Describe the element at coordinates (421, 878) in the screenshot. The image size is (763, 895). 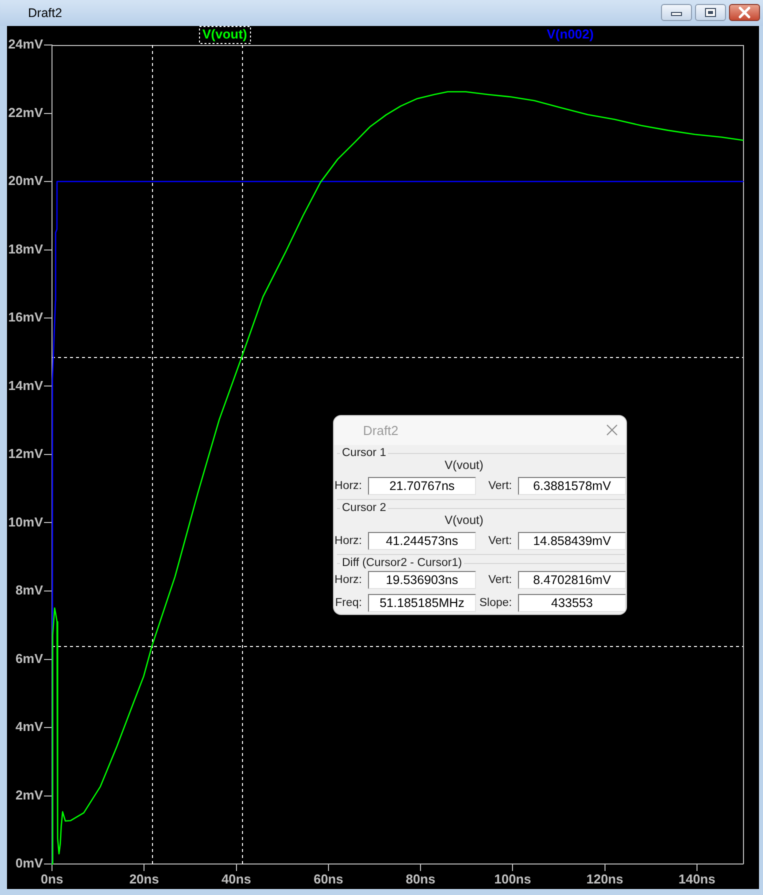
I see `x-tick-label: 80ns` at that location.